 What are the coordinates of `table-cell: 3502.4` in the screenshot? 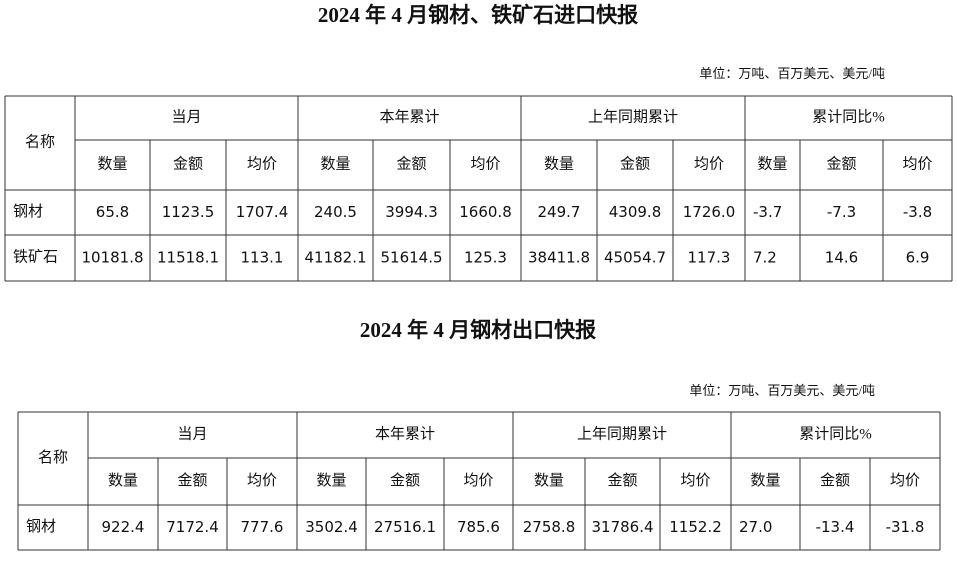 It's located at (331, 527).